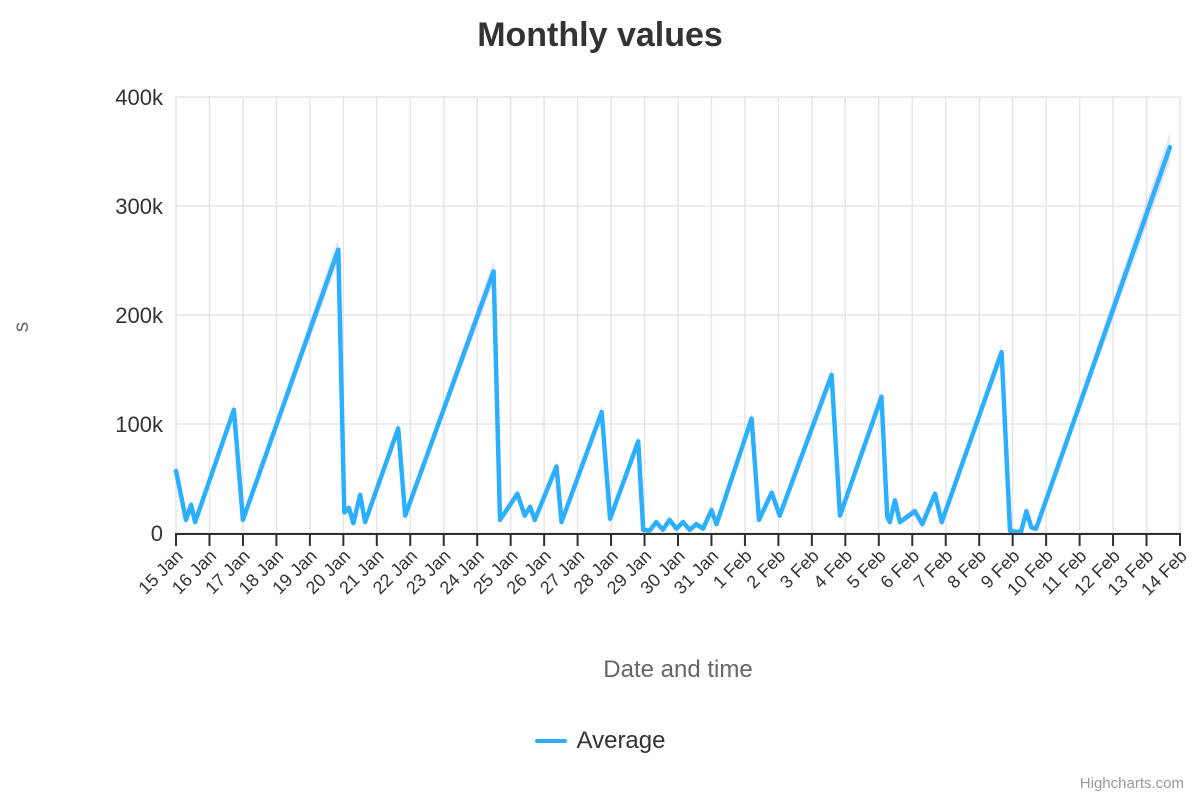 This screenshot has height=800, width=1200. Describe the element at coordinates (139, 424) in the screenshot. I see `y-axis-tick-label: 100k` at that location.